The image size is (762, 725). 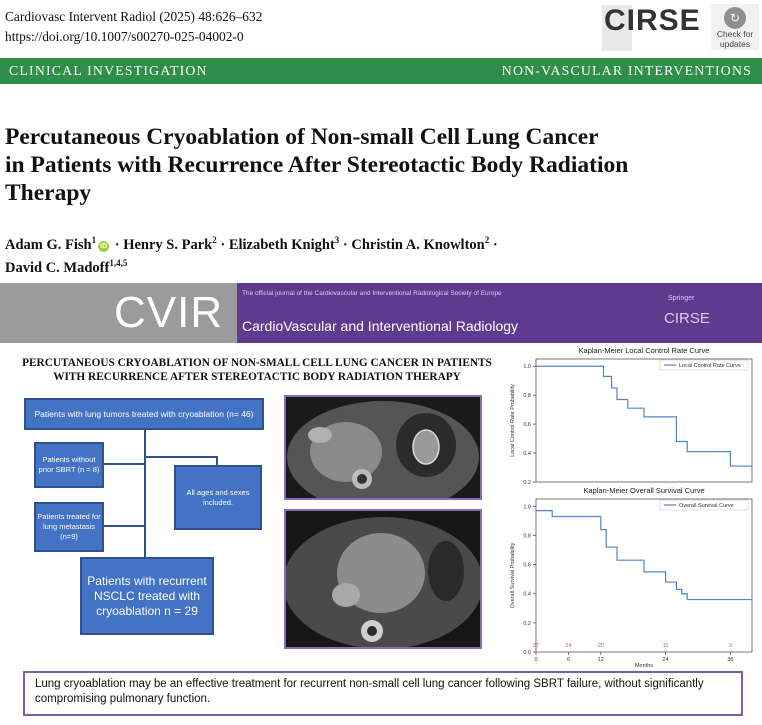 I want to click on flow-box-no-sbrt: Patients without prior SBRT (n = 8), so click(x=69, y=465).